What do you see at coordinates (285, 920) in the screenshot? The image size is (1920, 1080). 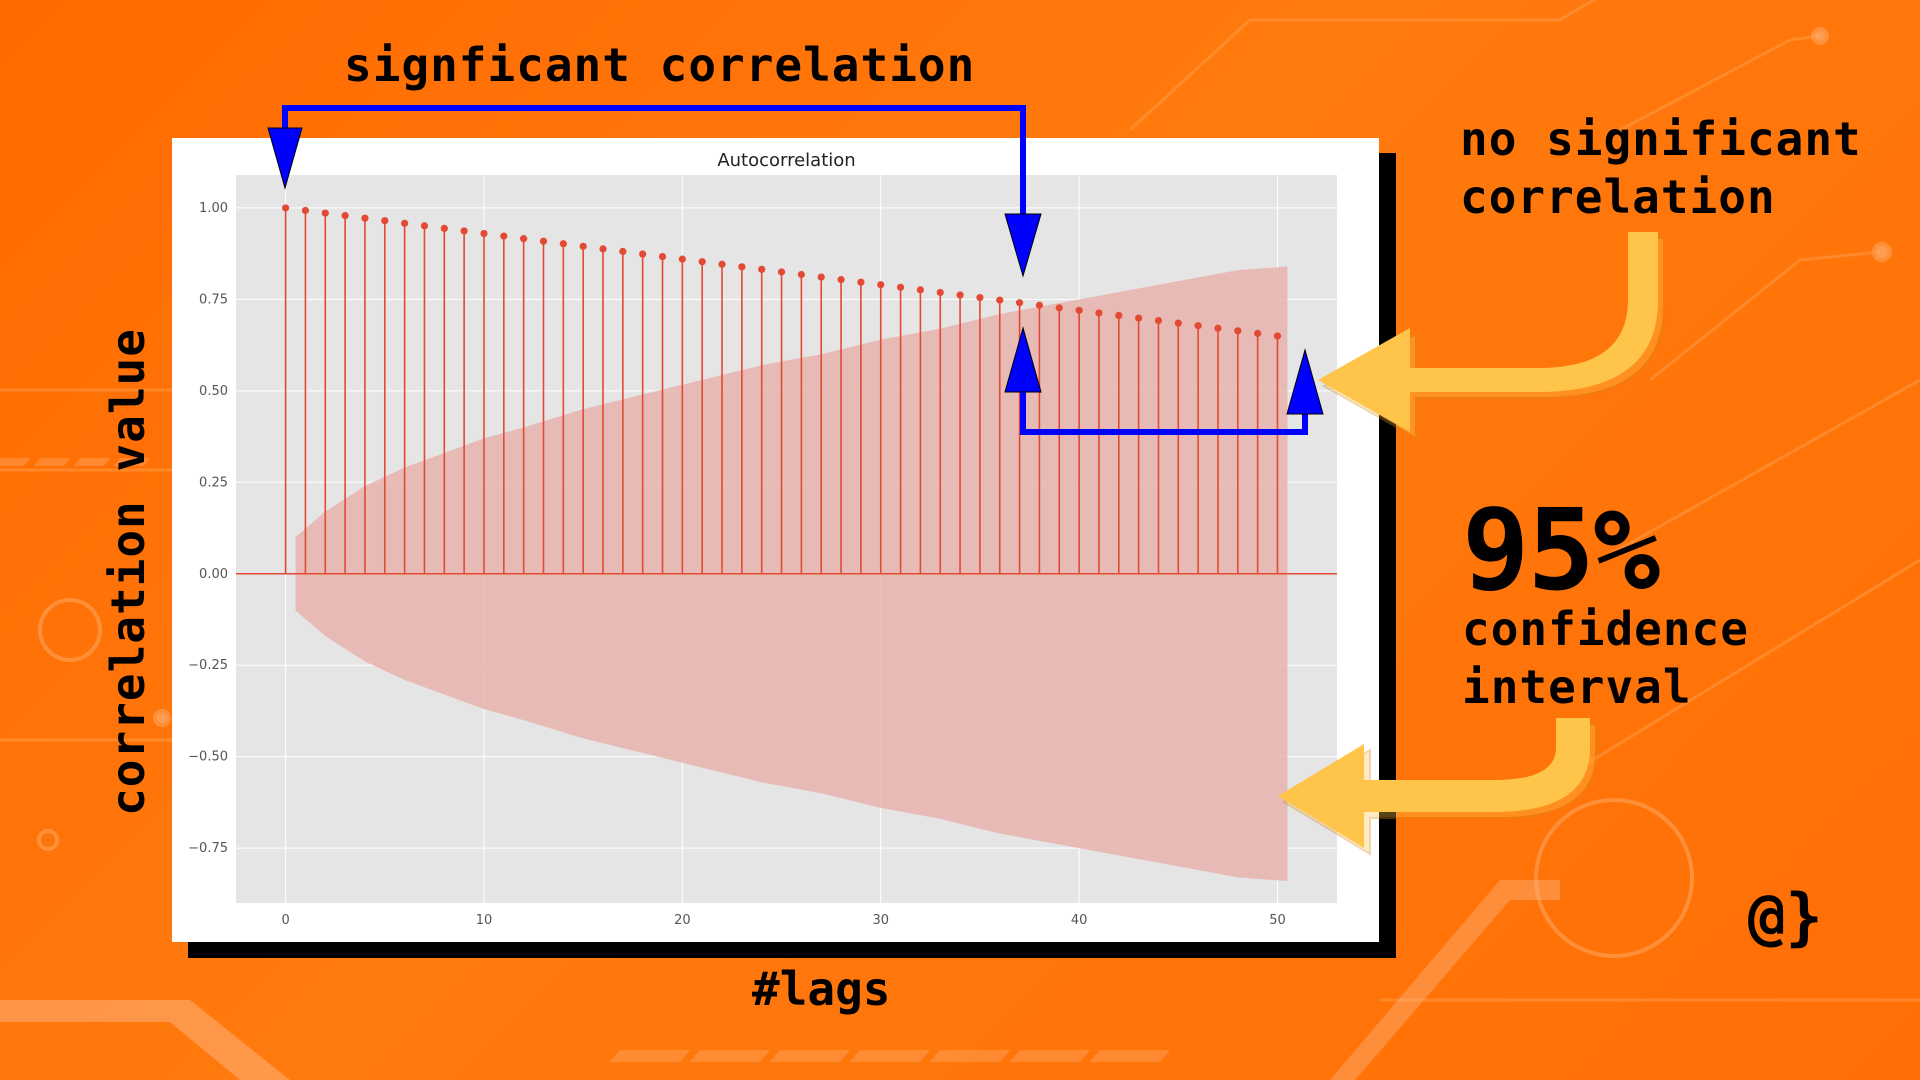 I see `x-tick-label: 0` at bounding box center [285, 920].